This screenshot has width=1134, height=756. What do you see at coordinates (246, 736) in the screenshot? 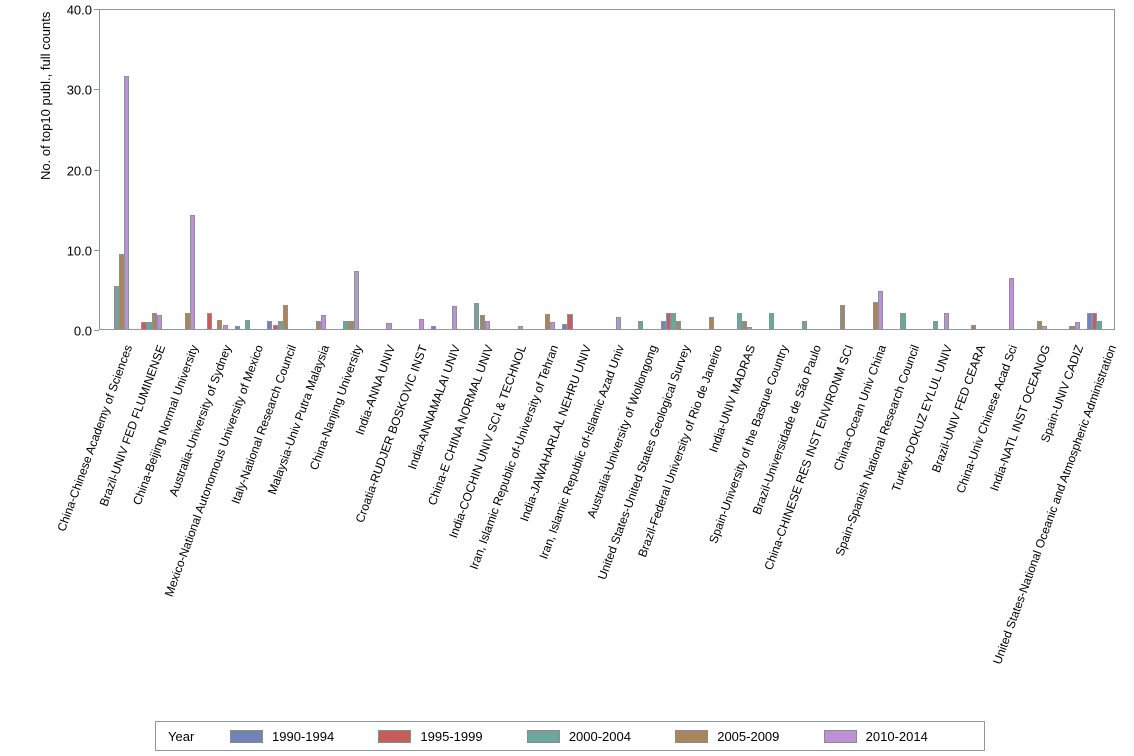
I see `legend-swatch-1990-1994` at bounding box center [246, 736].